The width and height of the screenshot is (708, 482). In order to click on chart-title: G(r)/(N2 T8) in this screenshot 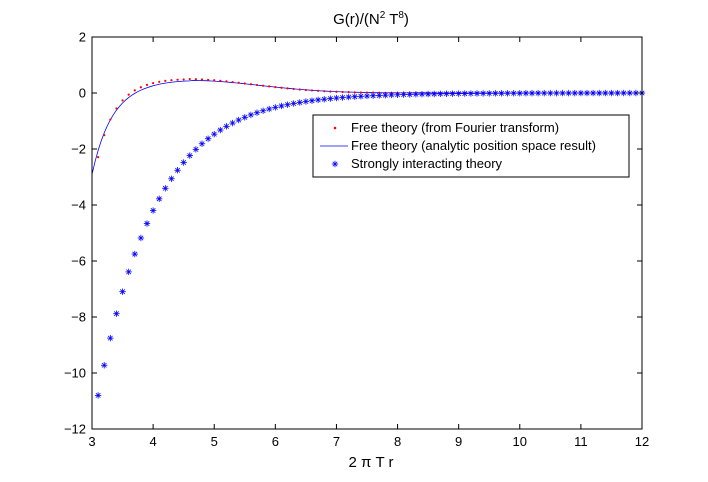, I will do `click(371, 19)`.